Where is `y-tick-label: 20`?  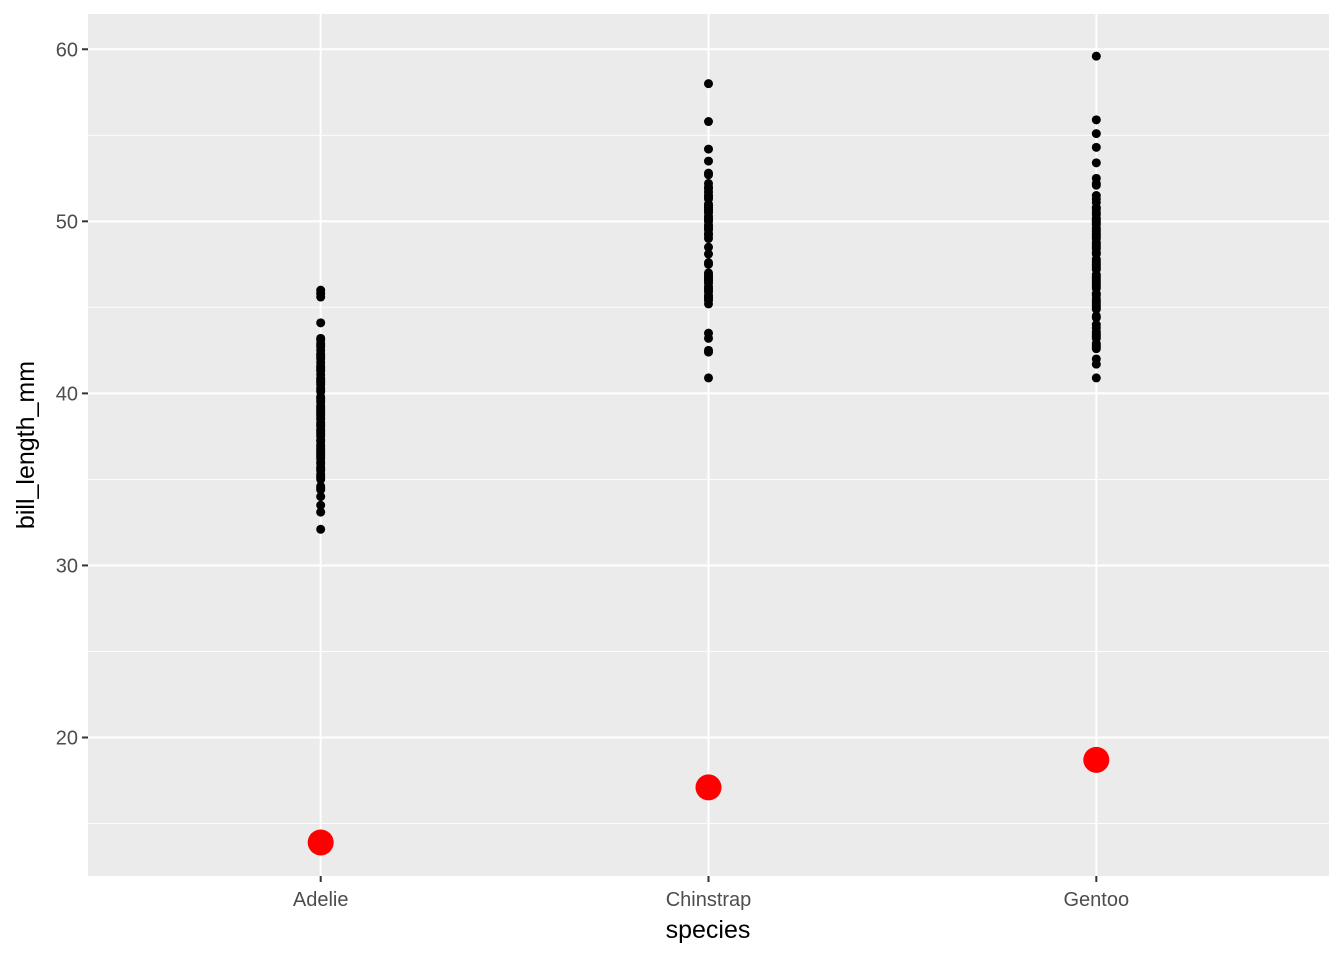 y-tick-label: 20 is located at coordinates (67, 738).